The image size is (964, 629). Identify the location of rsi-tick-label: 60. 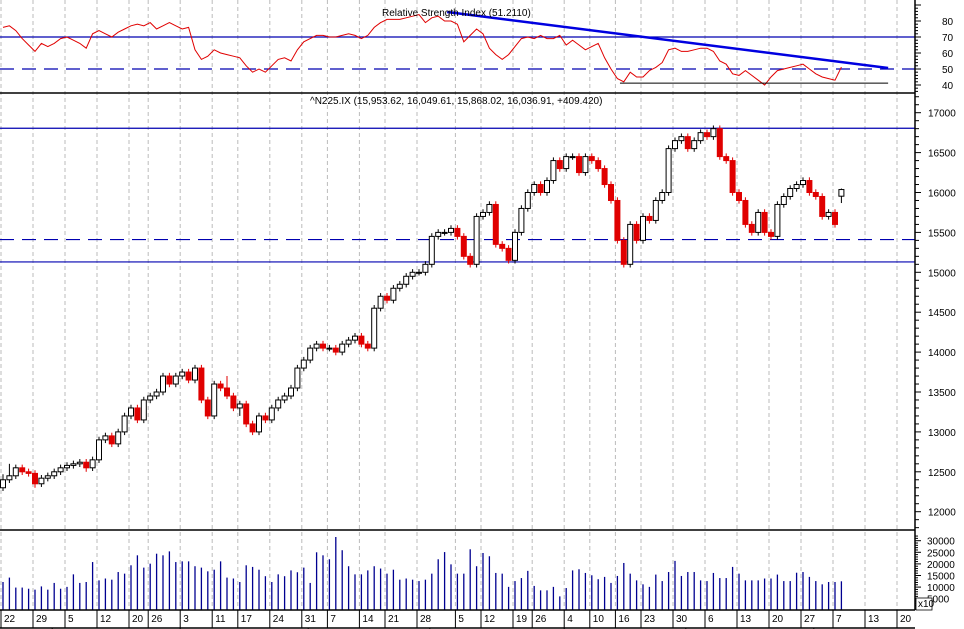
(948, 54).